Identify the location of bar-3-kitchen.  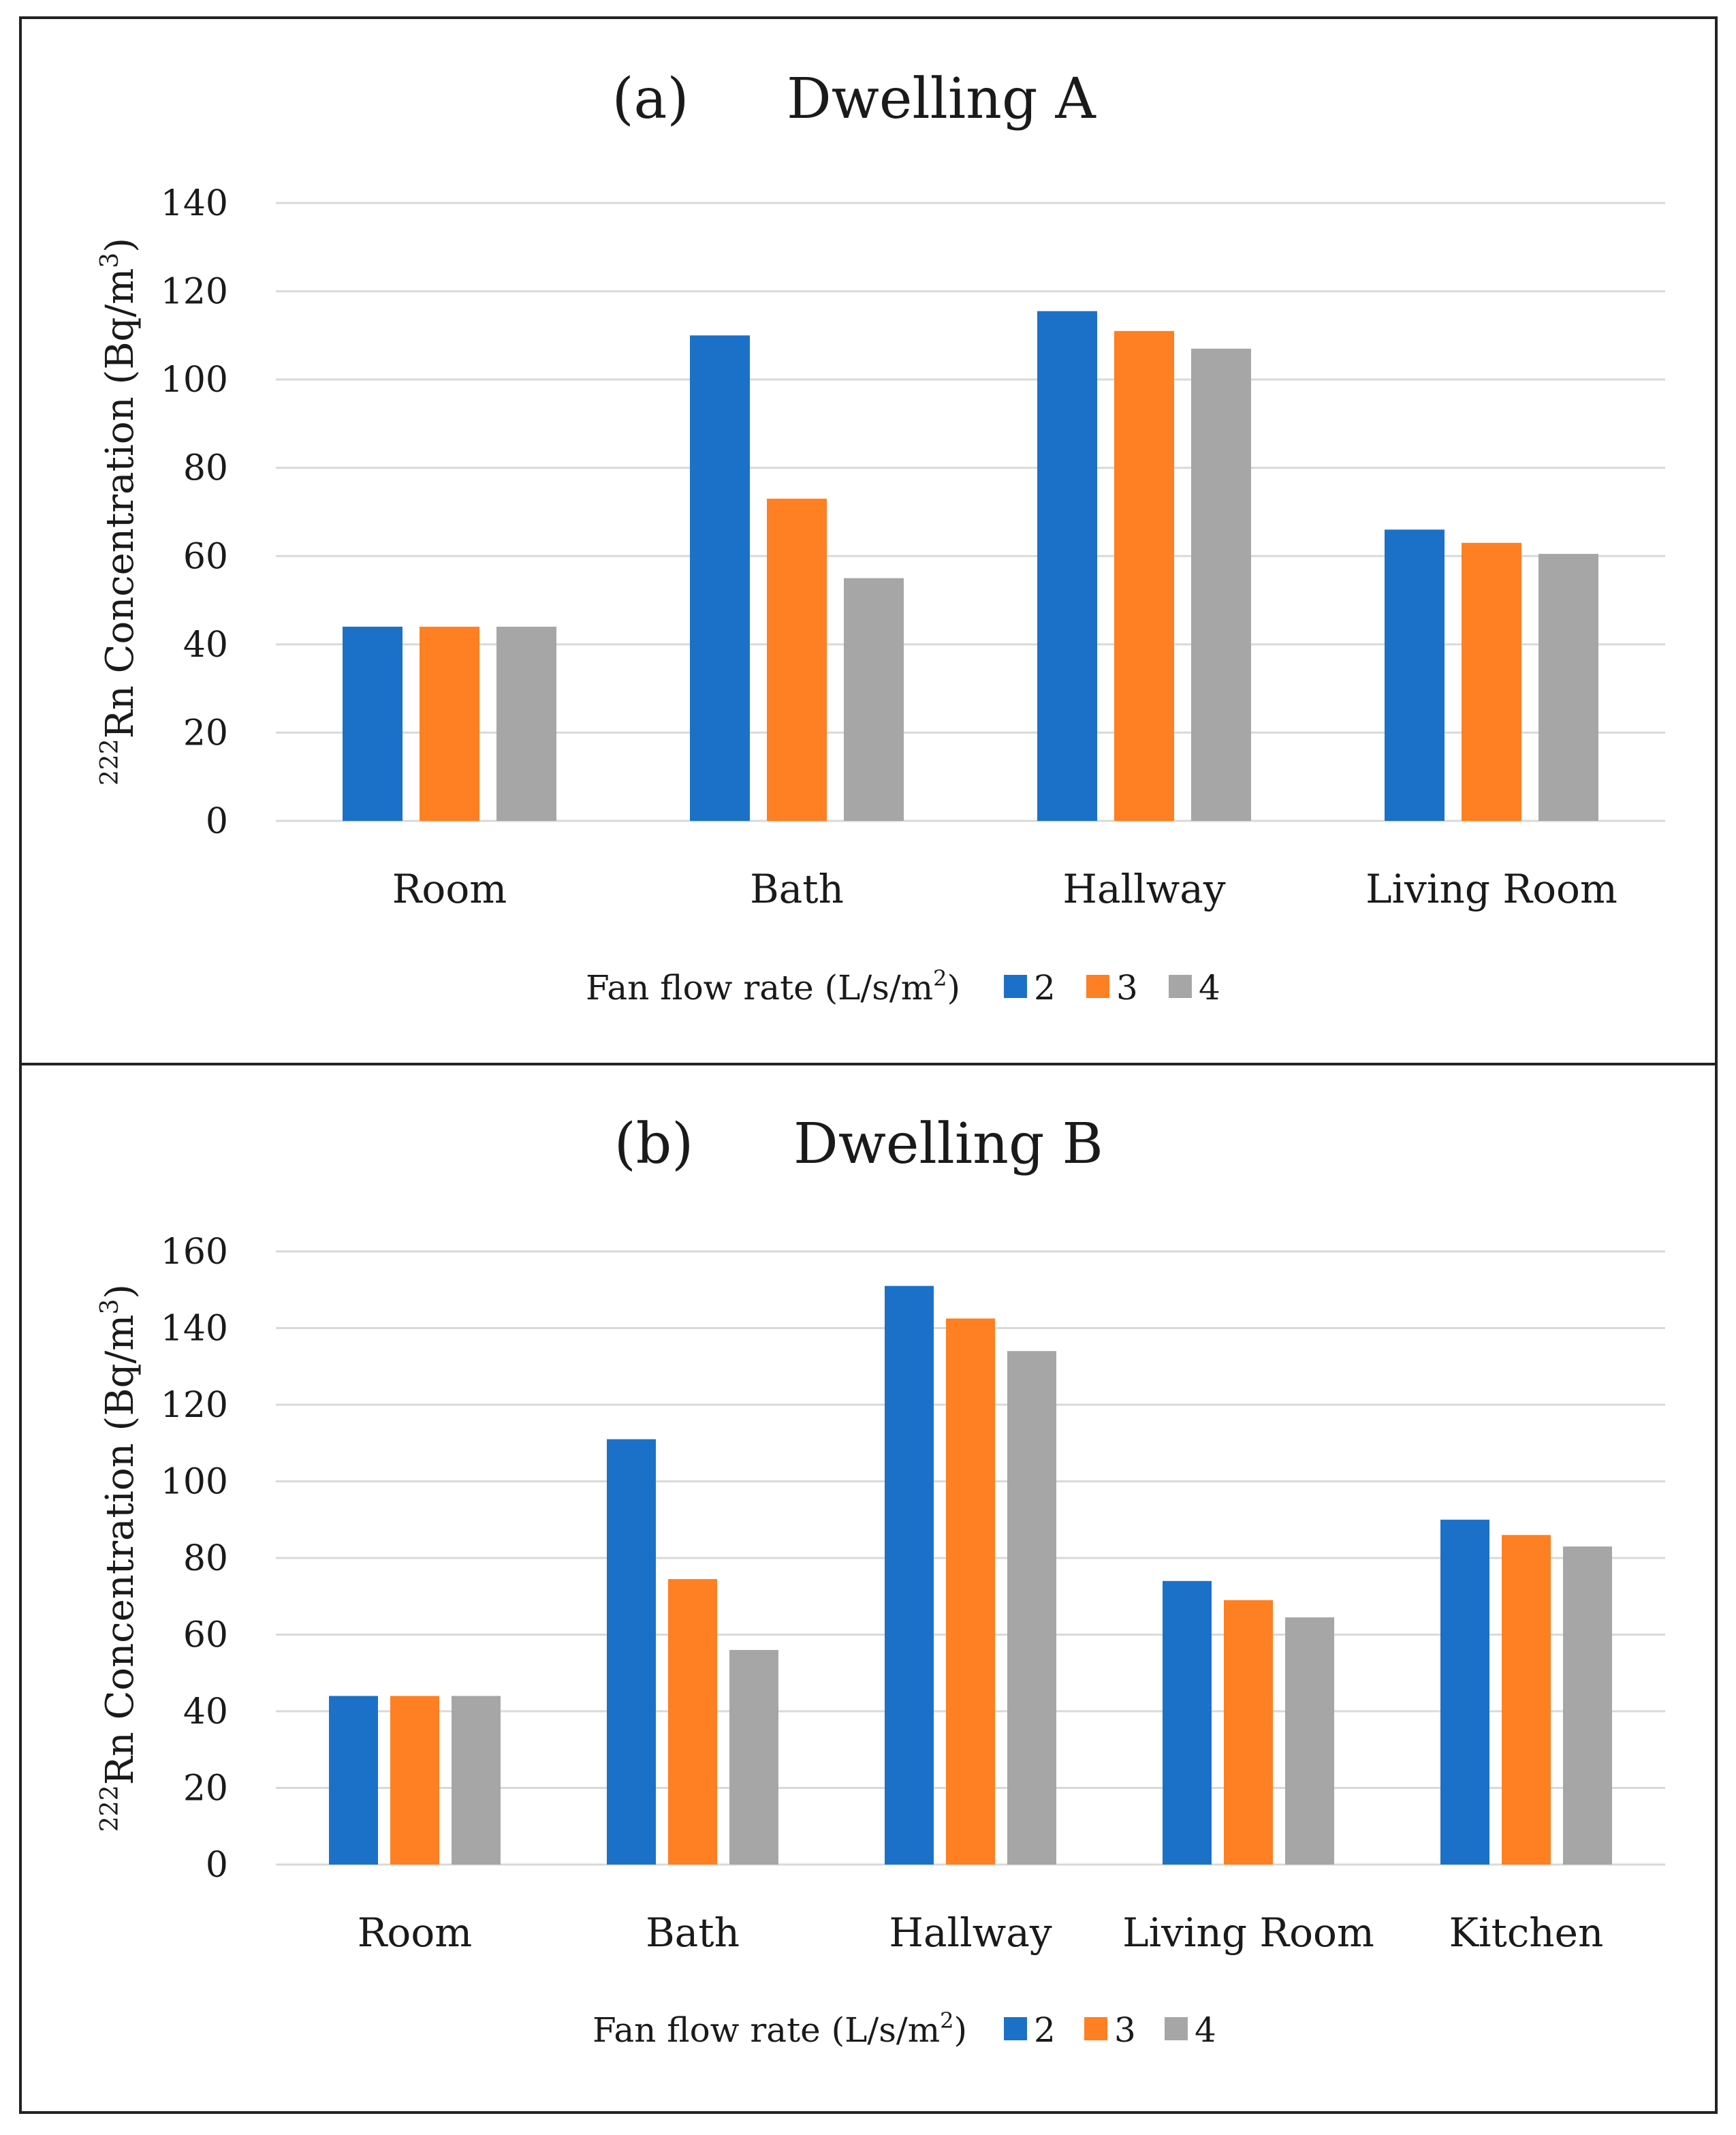
(1526, 1700).